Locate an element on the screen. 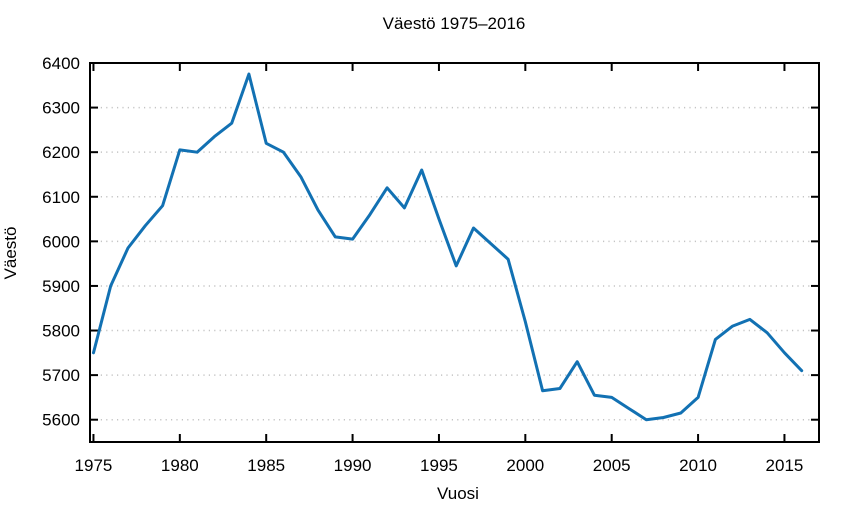 The image size is (847, 512). y-axis-label: Väestö is located at coordinates (10, 253).